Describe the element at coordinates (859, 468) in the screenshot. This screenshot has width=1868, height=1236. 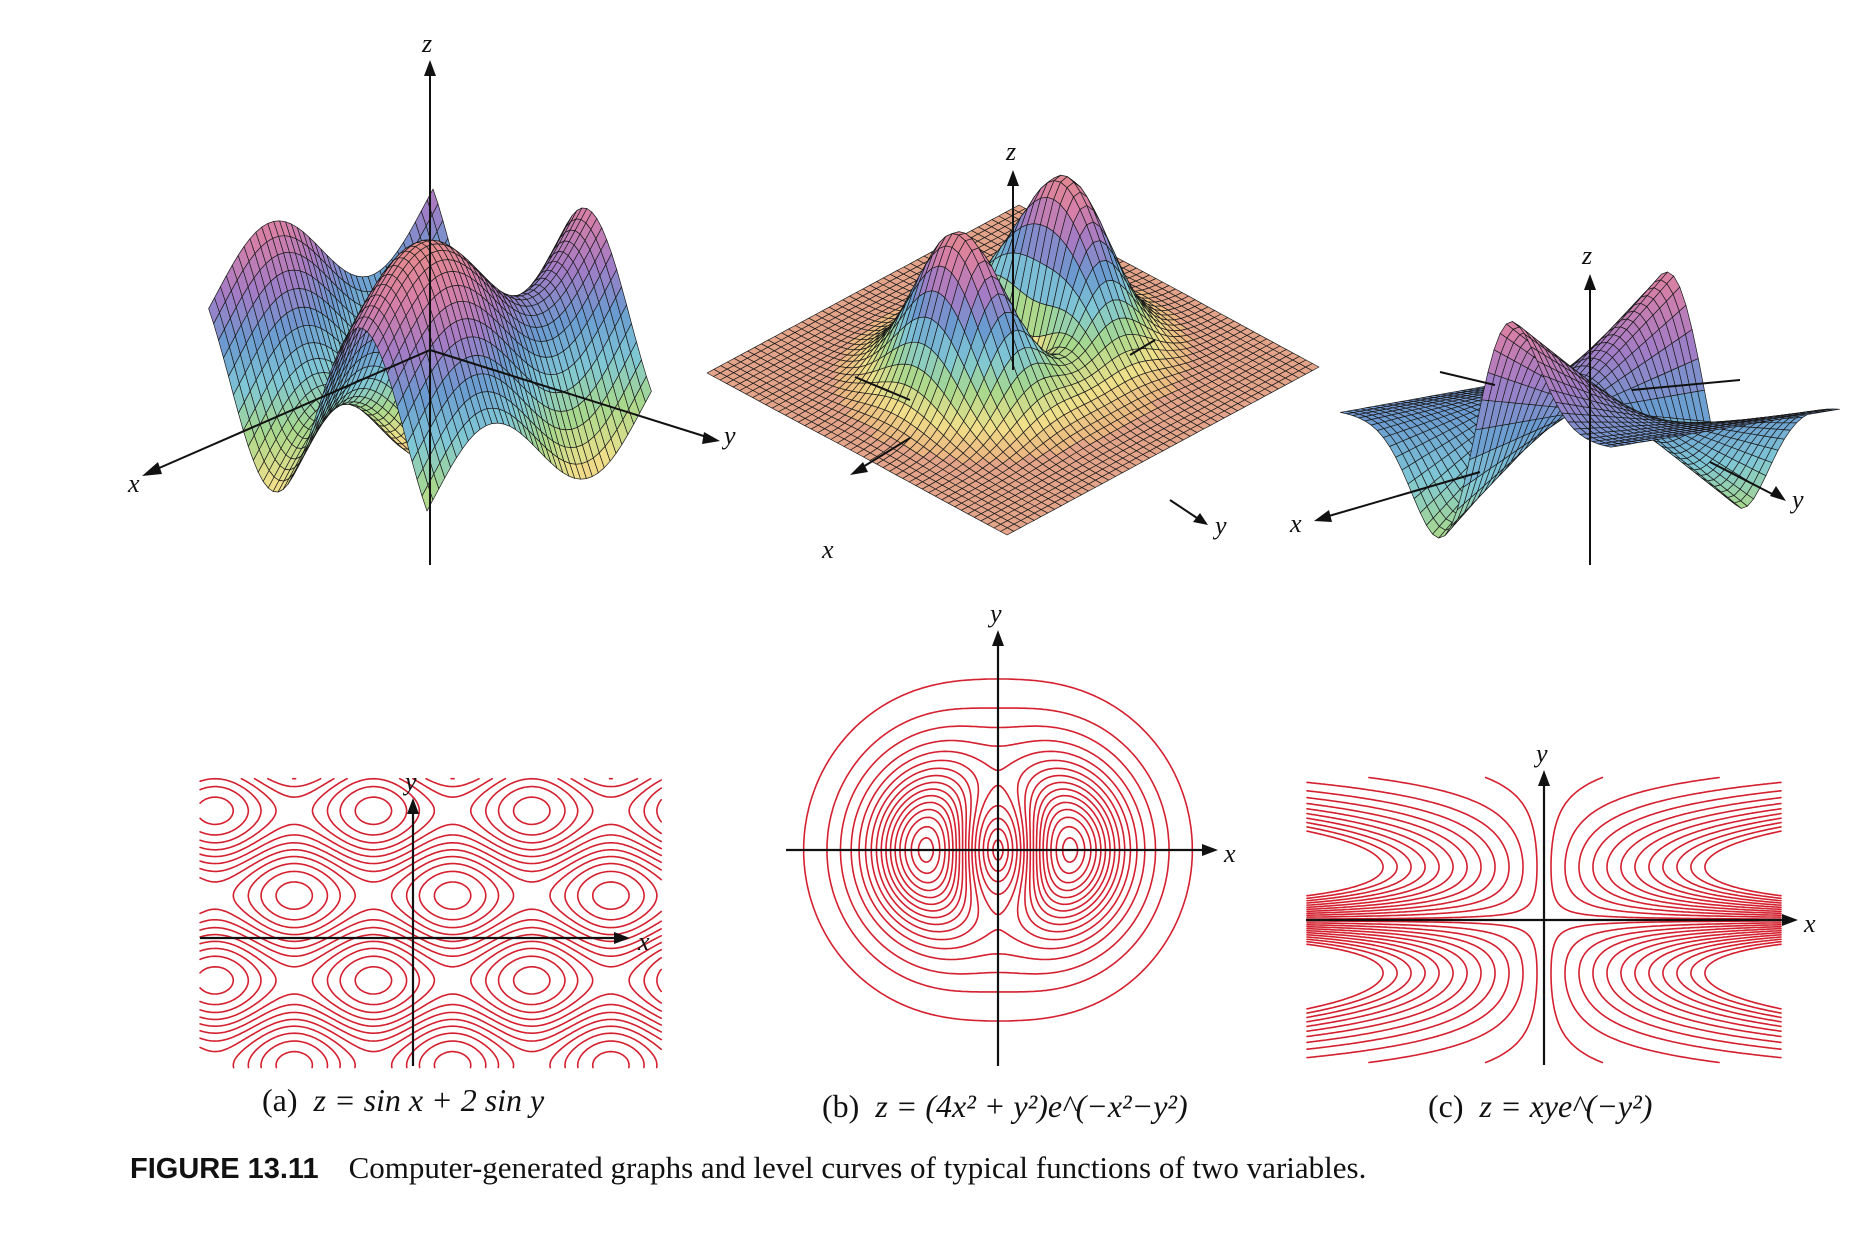
I see `x-arrowhead-b` at that location.